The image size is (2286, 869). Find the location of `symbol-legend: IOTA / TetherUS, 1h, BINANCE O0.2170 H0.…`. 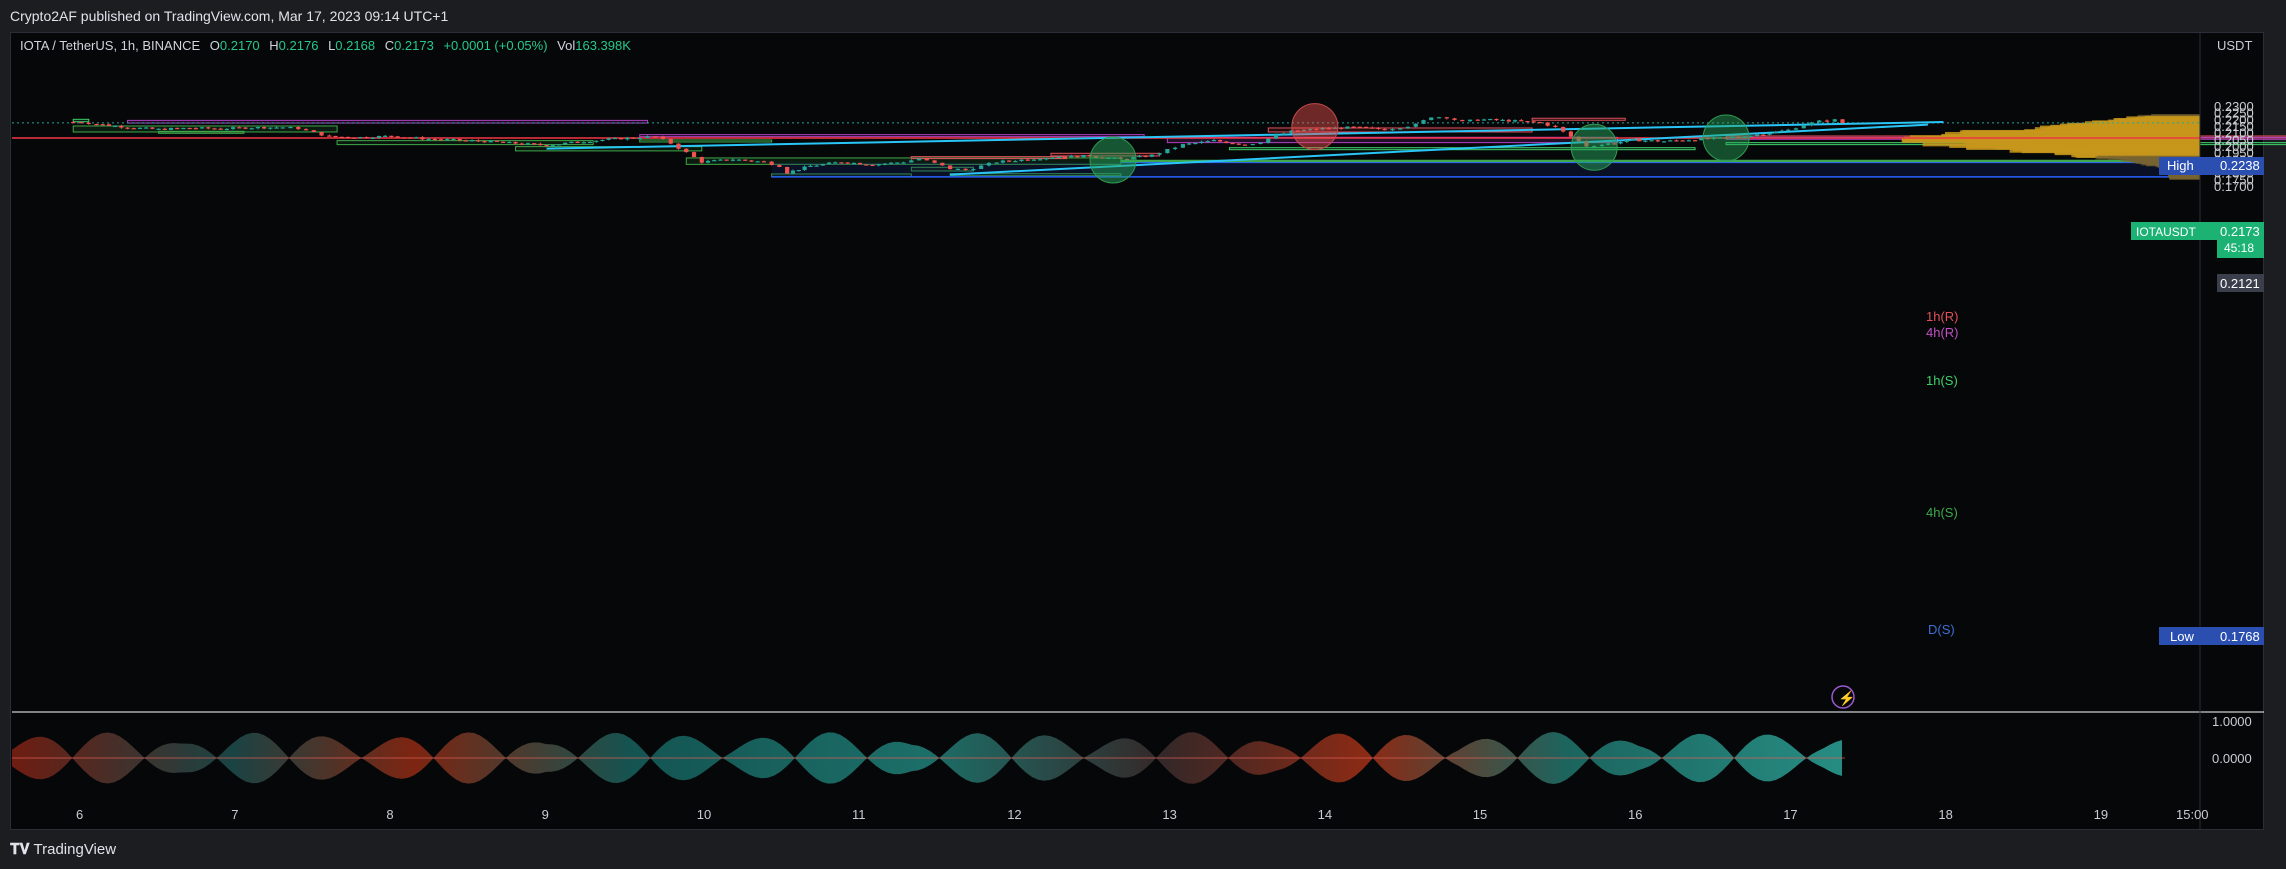

symbol-legend: IOTA / TetherUS, 1h, BINANCE O0.2170 H0.… is located at coordinates (328, 45).